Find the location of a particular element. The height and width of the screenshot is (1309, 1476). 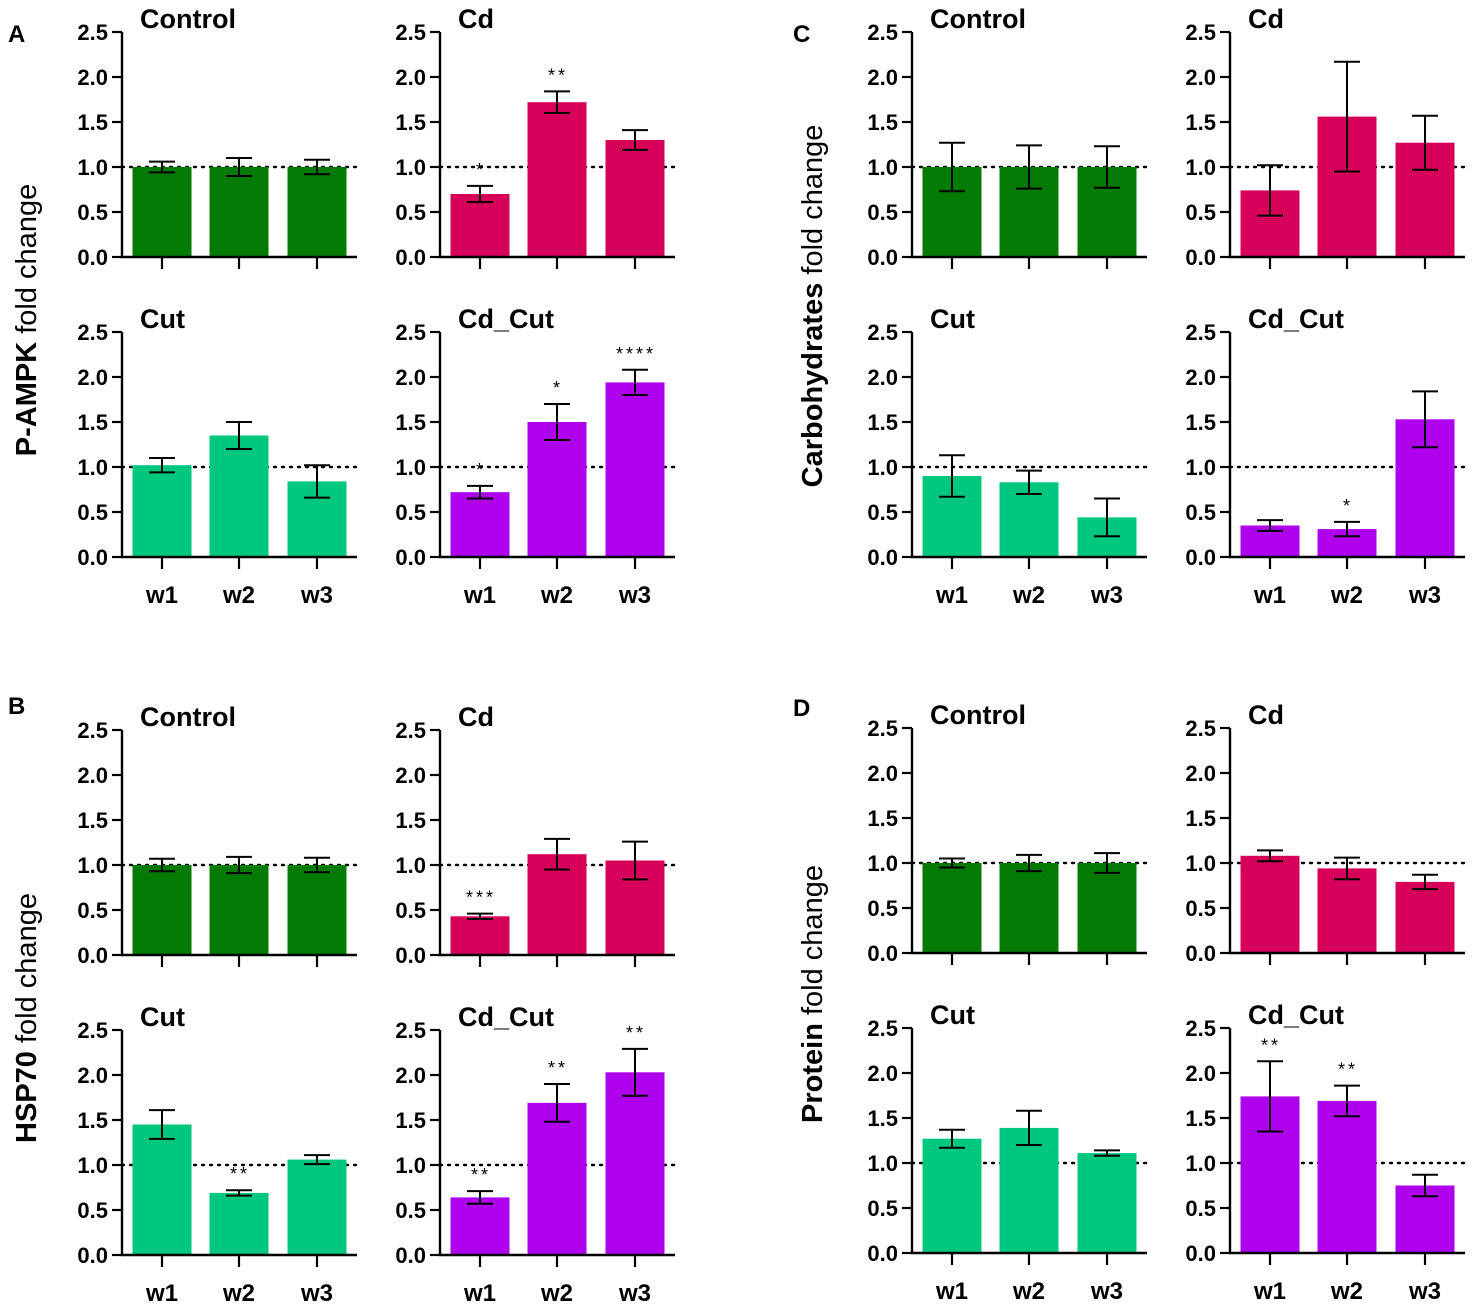

y-axis-label-d: Protein fold change is located at coordinates (813, 994).